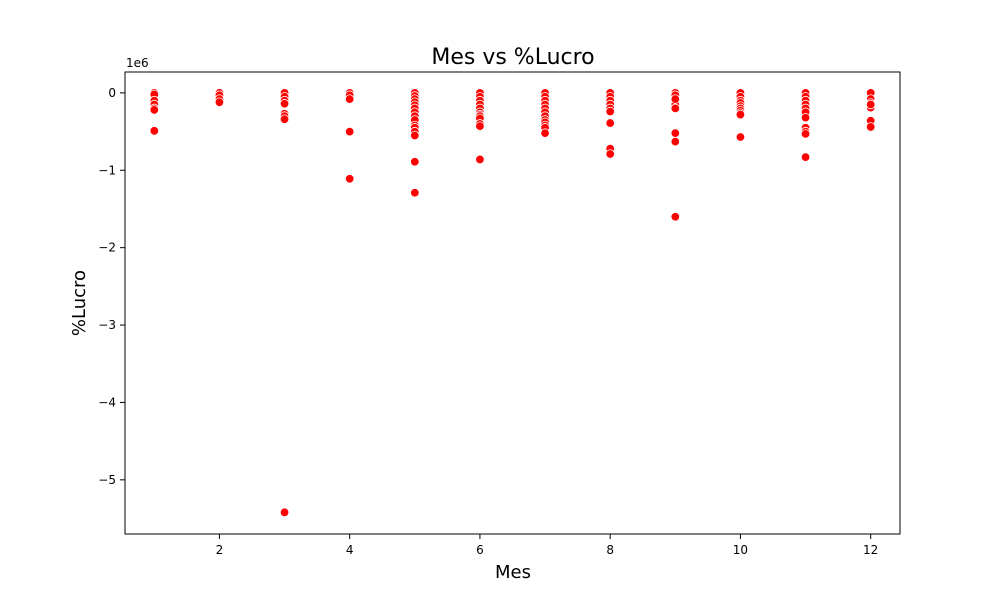 The image size is (1000, 600). Describe the element at coordinates (512, 57) in the screenshot. I see `chart-title: Mes vs %Lucro` at that location.